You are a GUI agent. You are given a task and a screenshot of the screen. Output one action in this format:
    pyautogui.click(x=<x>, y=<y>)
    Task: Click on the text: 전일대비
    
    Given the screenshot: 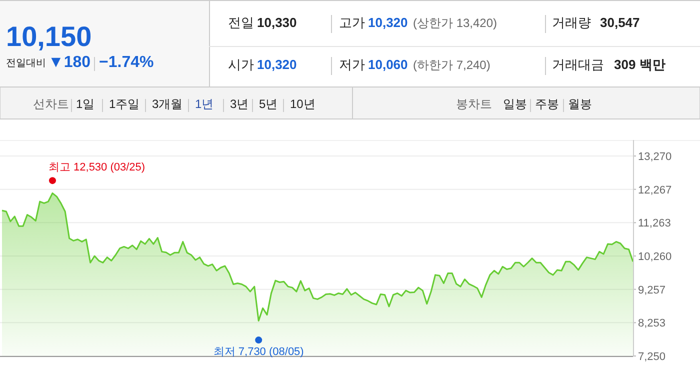 What is the action you would take?
    pyautogui.click(x=26, y=63)
    